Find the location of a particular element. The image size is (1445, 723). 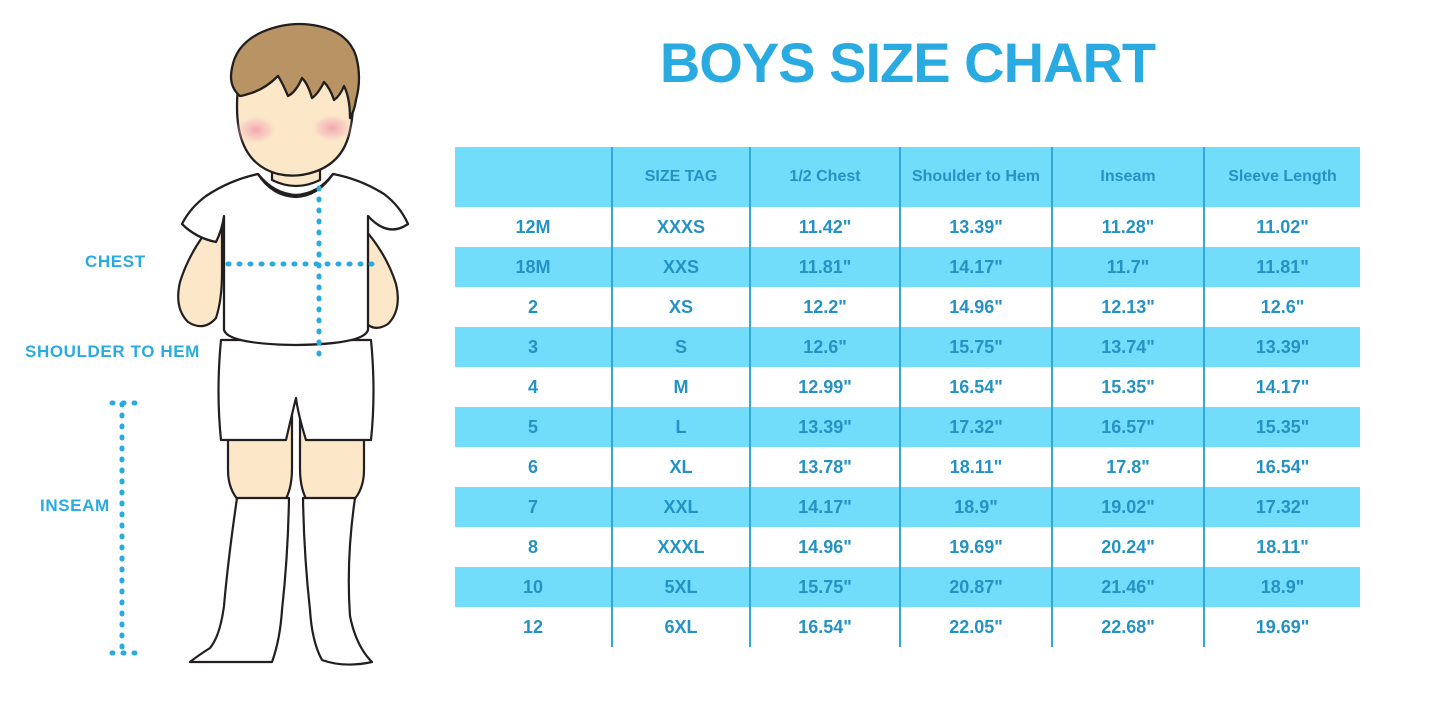

cell-size: 2 is located at coordinates (533, 307).